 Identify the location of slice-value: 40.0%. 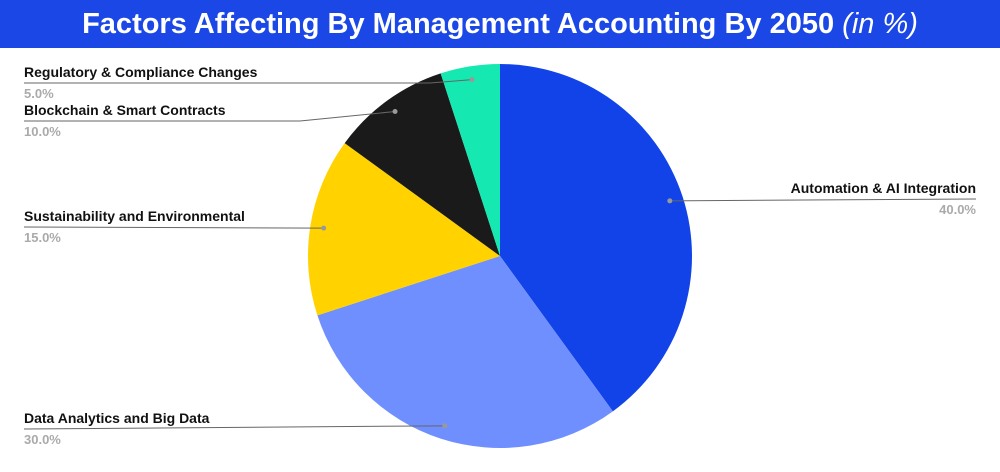
(957, 209).